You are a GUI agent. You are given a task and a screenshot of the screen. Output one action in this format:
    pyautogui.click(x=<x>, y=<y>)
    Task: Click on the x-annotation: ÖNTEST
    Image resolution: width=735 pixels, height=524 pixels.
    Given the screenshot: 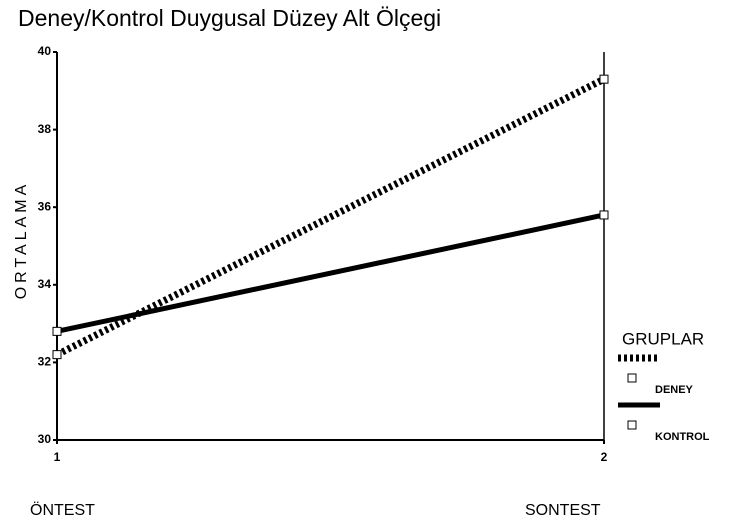 What is the action you would take?
    pyautogui.click(x=62, y=510)
    